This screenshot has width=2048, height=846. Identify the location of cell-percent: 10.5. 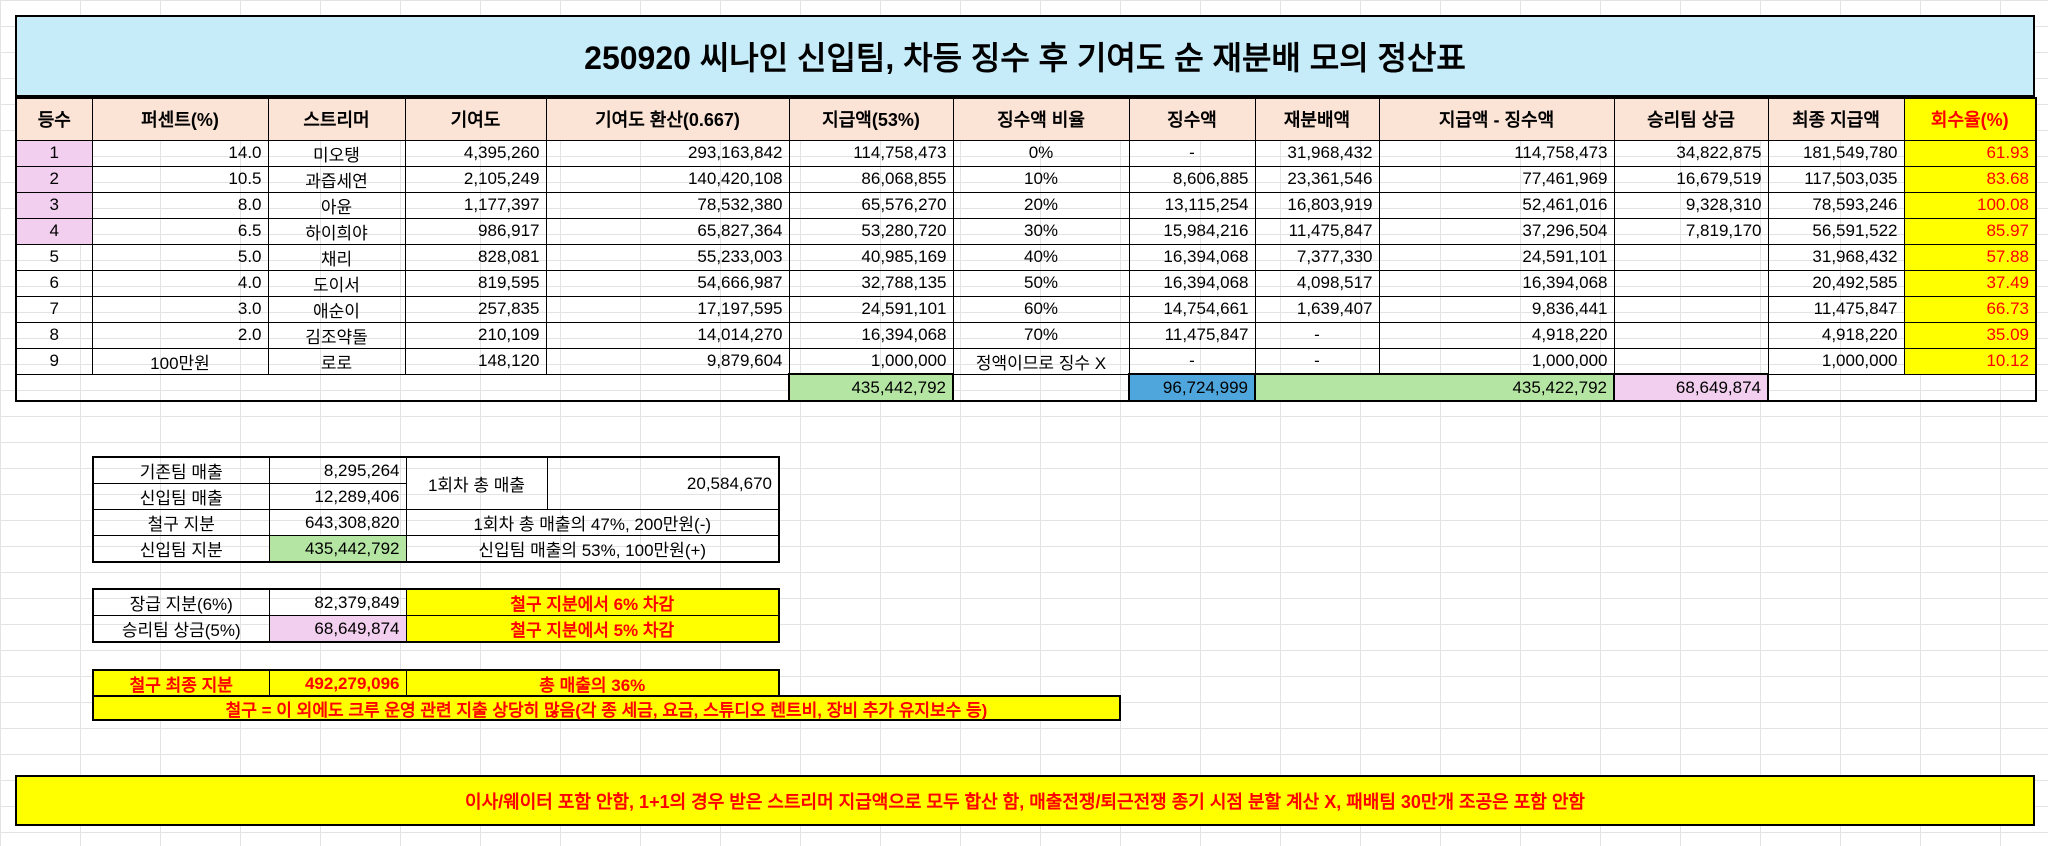
(180, 179).